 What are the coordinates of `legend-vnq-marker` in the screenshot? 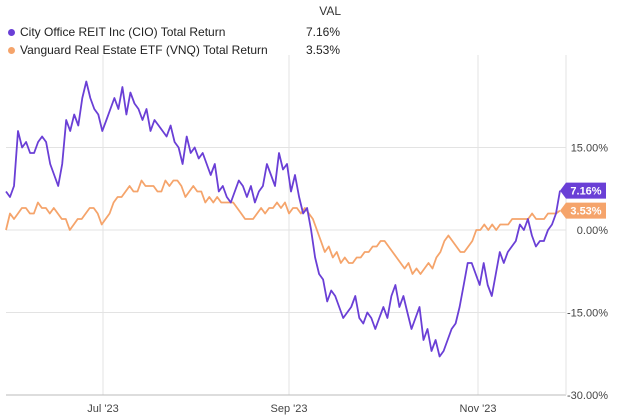 It's located at (11, 50).